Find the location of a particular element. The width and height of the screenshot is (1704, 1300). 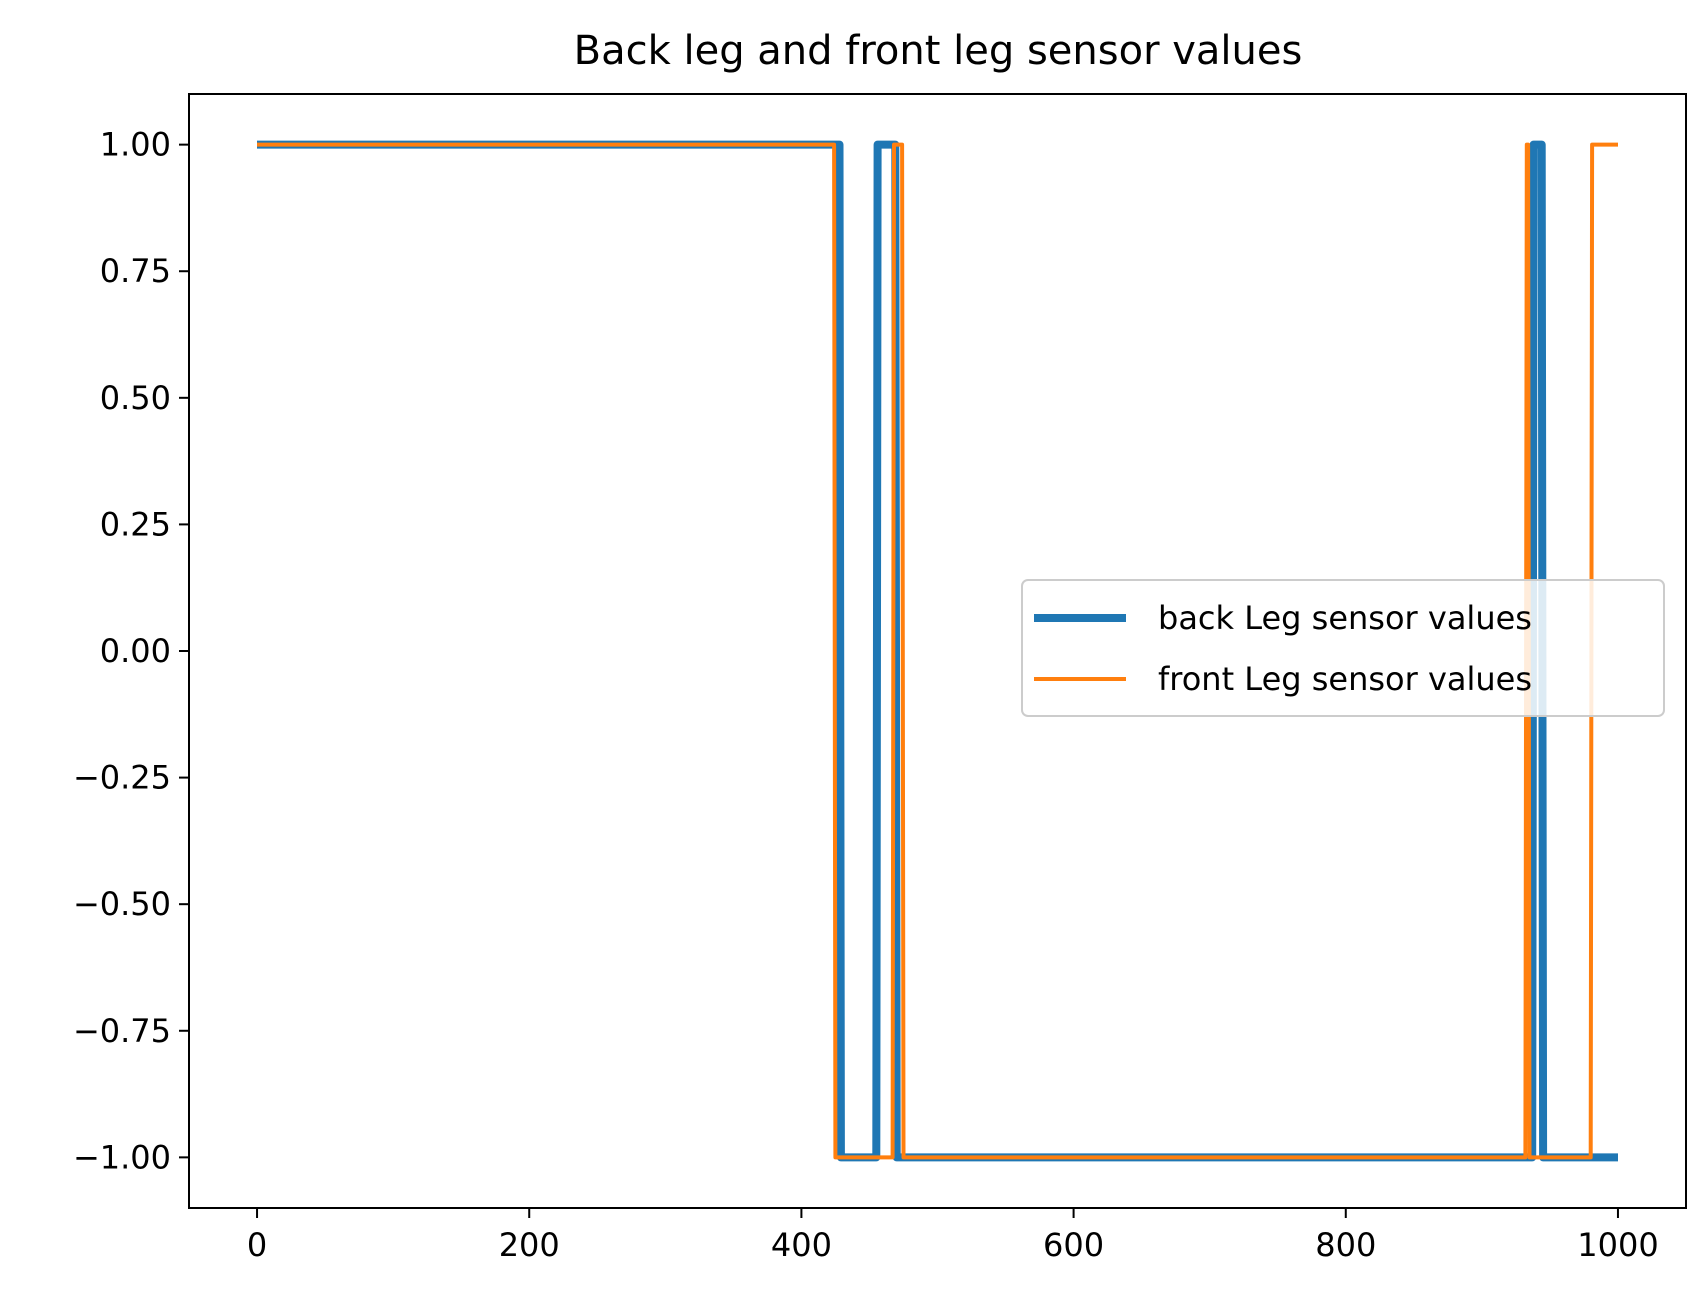

x-axis-ticks: 0 200 400 600 800 1000 is located at coordinates (953, 1236).